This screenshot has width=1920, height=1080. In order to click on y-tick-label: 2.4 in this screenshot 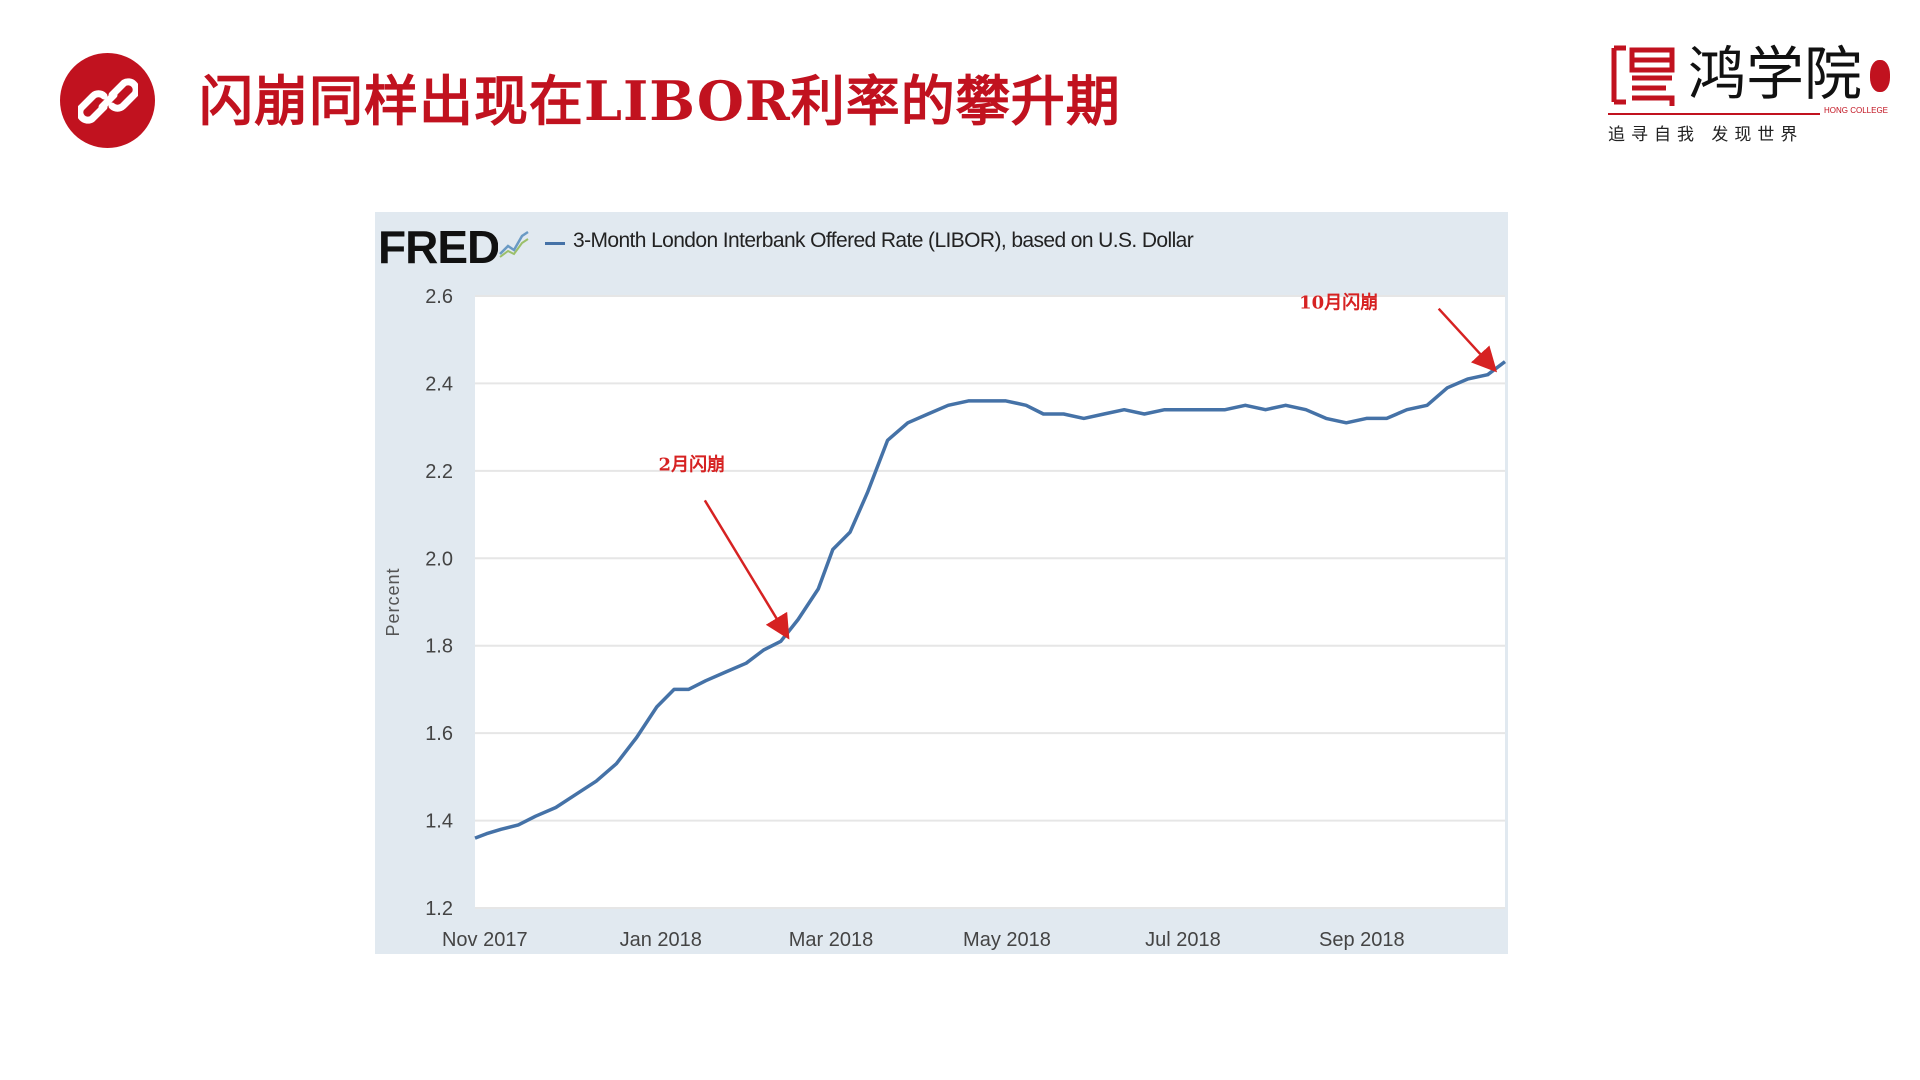, I will do `click(439, 384)`.